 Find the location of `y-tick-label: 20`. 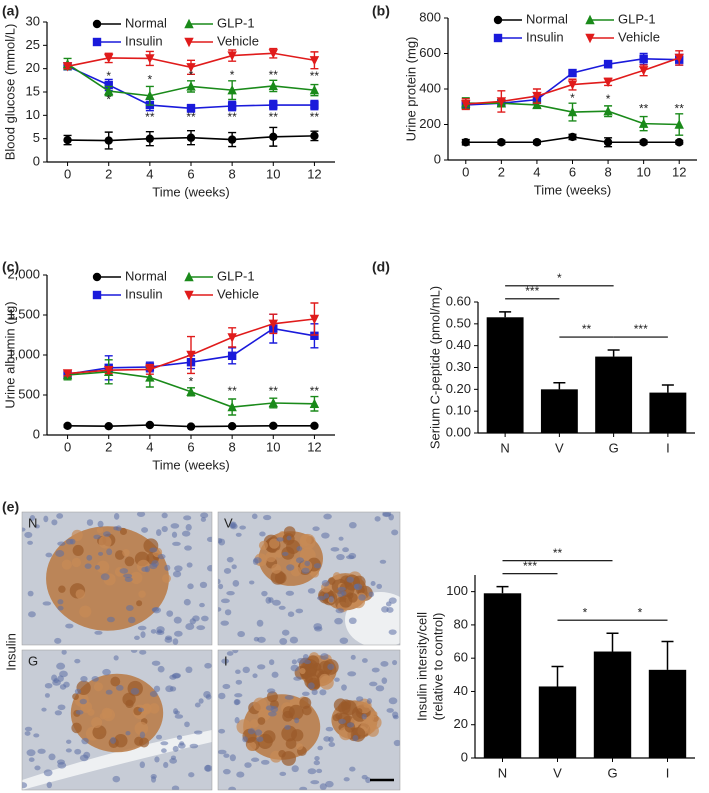

y-tick-label: 20 is located at coordinates (33, 67).